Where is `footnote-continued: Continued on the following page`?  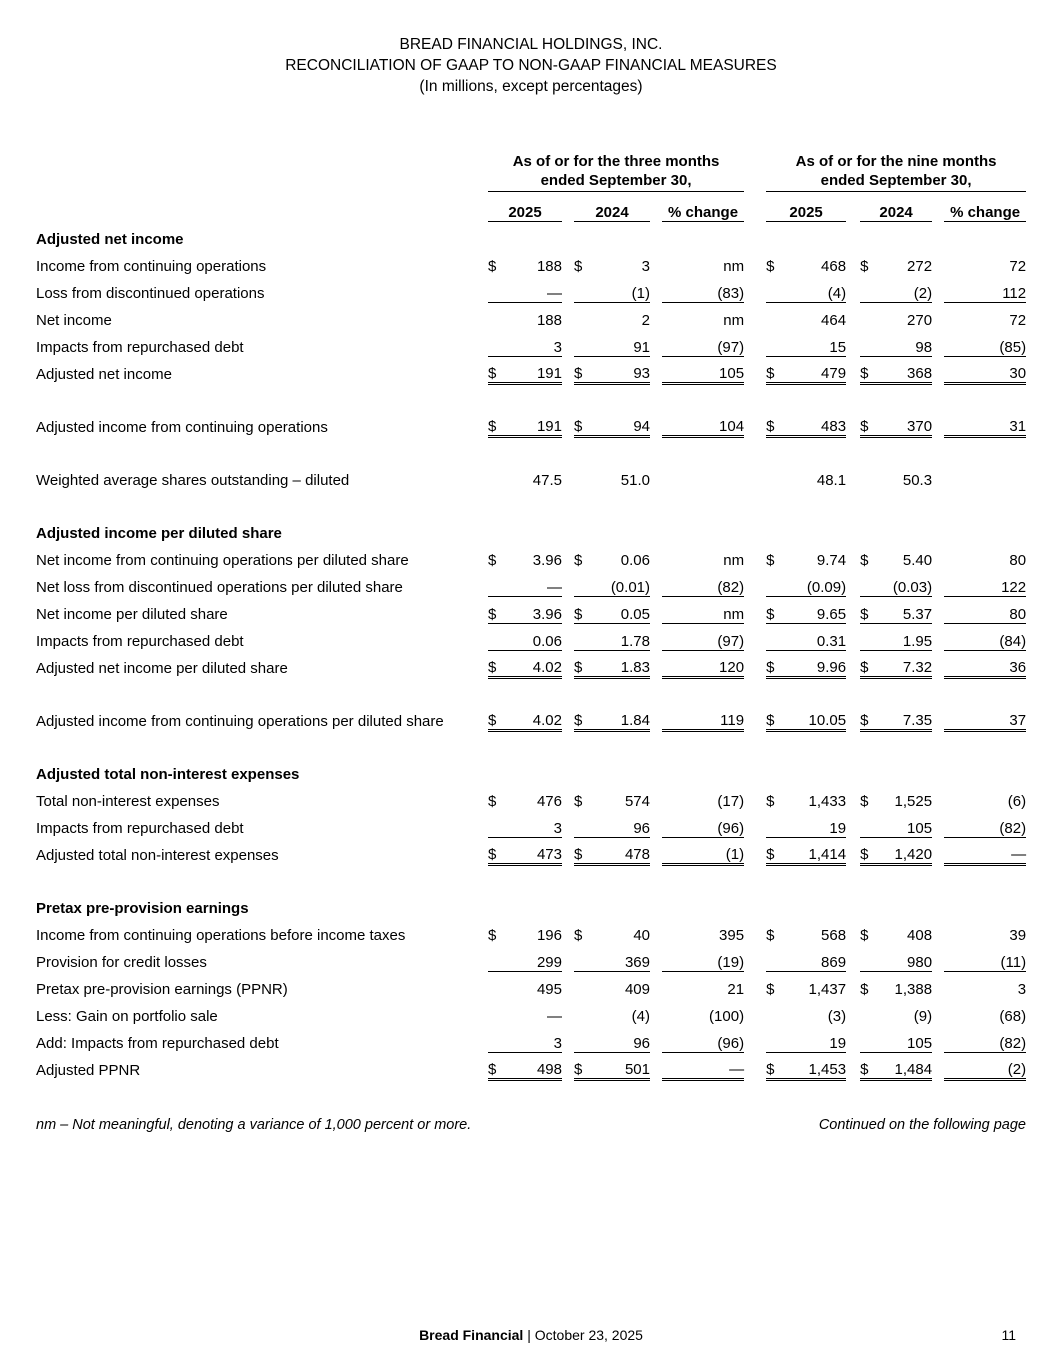
footnote-continued: Continued on the following page is located at coordinates (922, 1124).